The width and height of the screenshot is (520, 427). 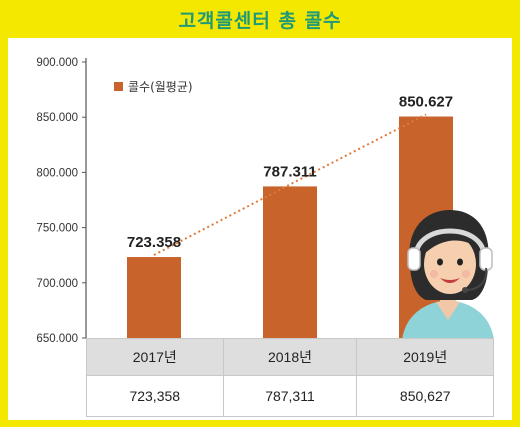 I want to click on y-tick-label: 750.000, so click(x=57, y=229).